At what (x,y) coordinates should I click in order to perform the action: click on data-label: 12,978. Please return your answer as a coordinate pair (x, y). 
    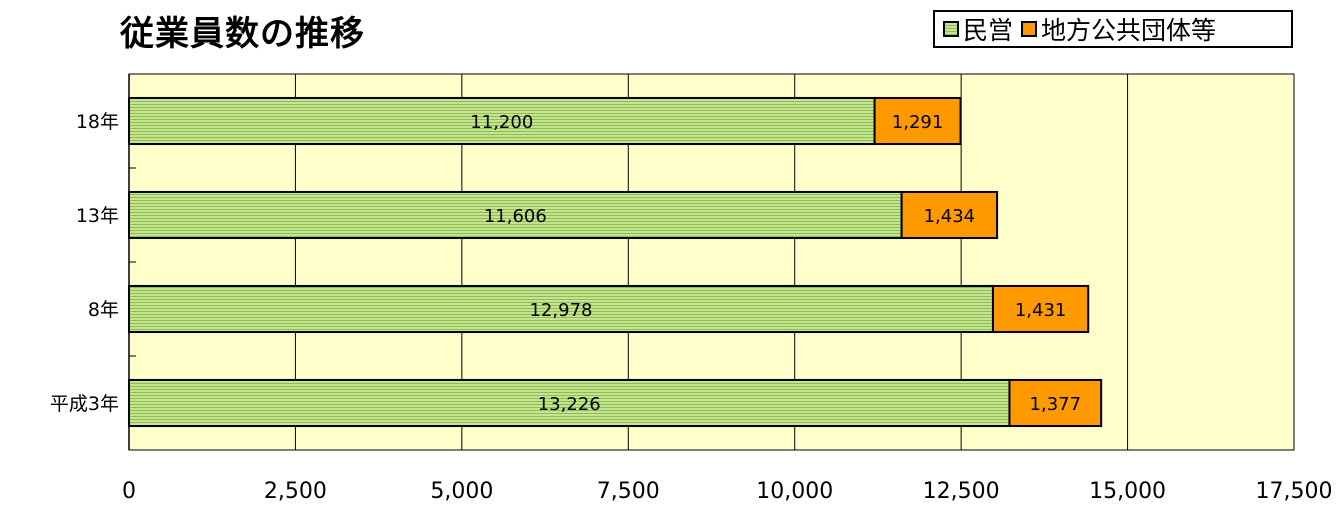
    Looking at the image, I should click on (560, 310).